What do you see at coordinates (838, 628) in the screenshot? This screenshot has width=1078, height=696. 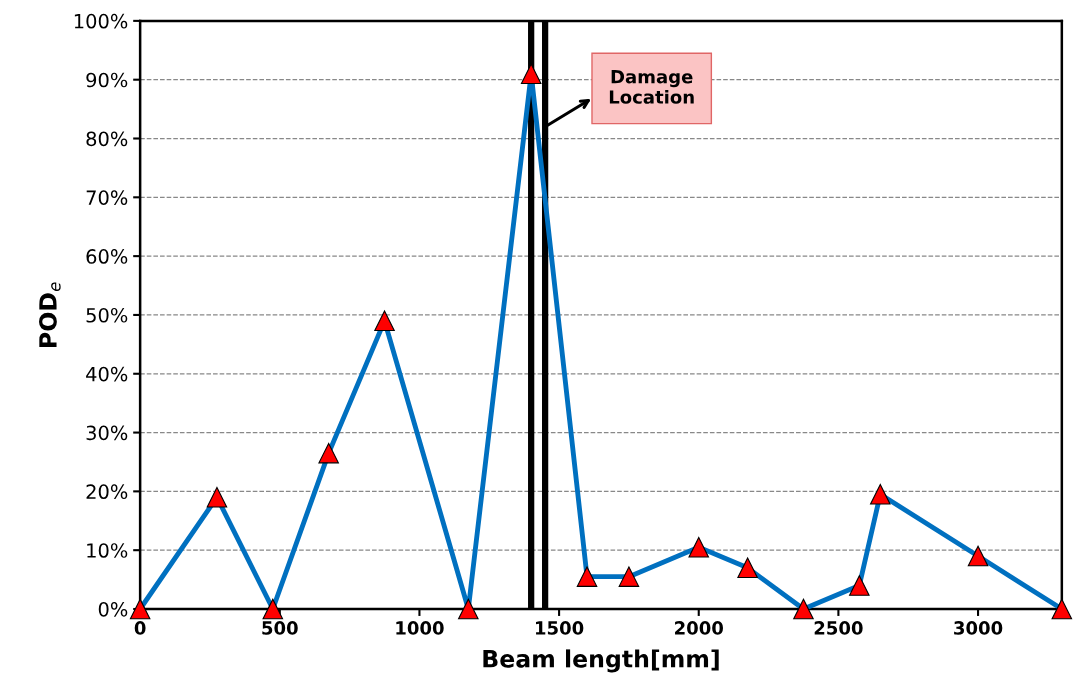 I see `x-tick-label: 2500` at bounding box center [838, 628].